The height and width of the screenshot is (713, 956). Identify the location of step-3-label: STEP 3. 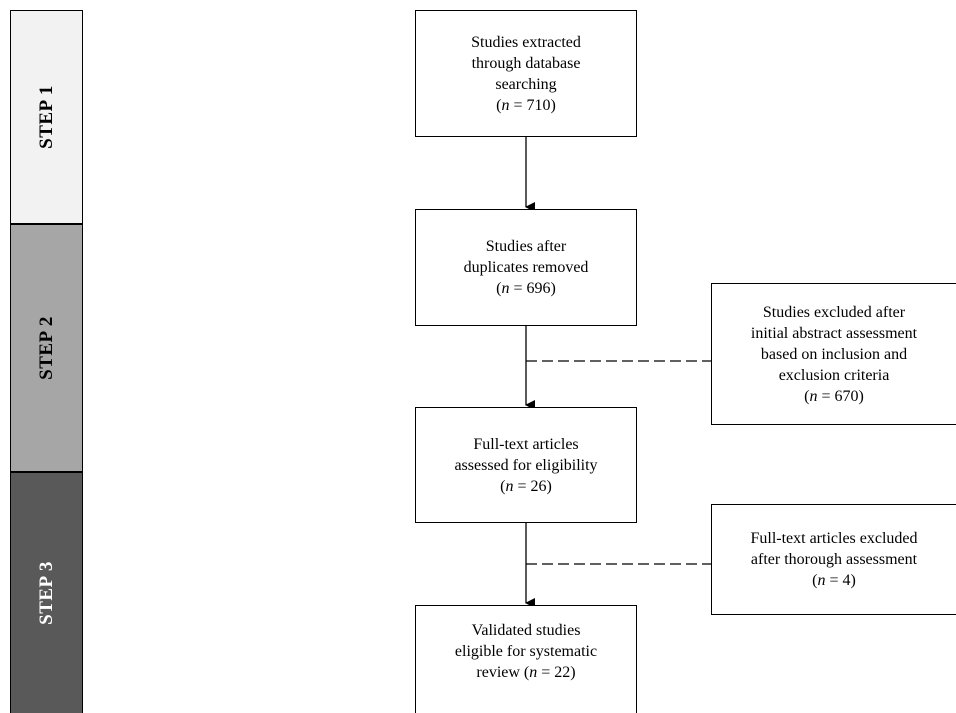
(46, 593).